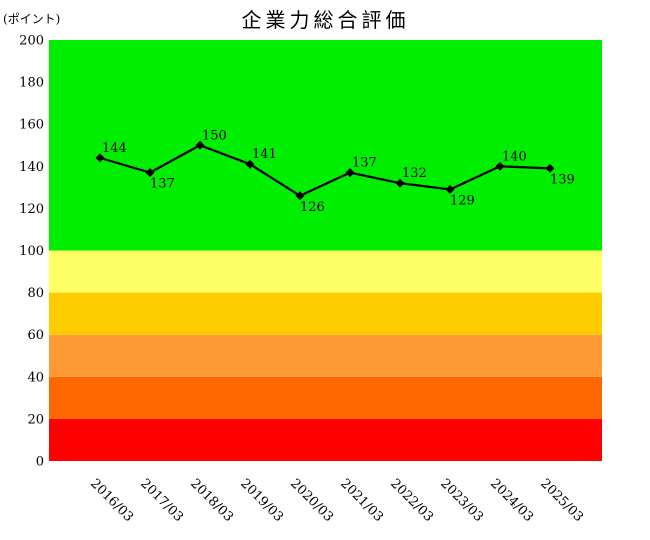 This screenshot has width=650, height=540. I want to click on x-tick-label: 2023/03, so click(461, 500).